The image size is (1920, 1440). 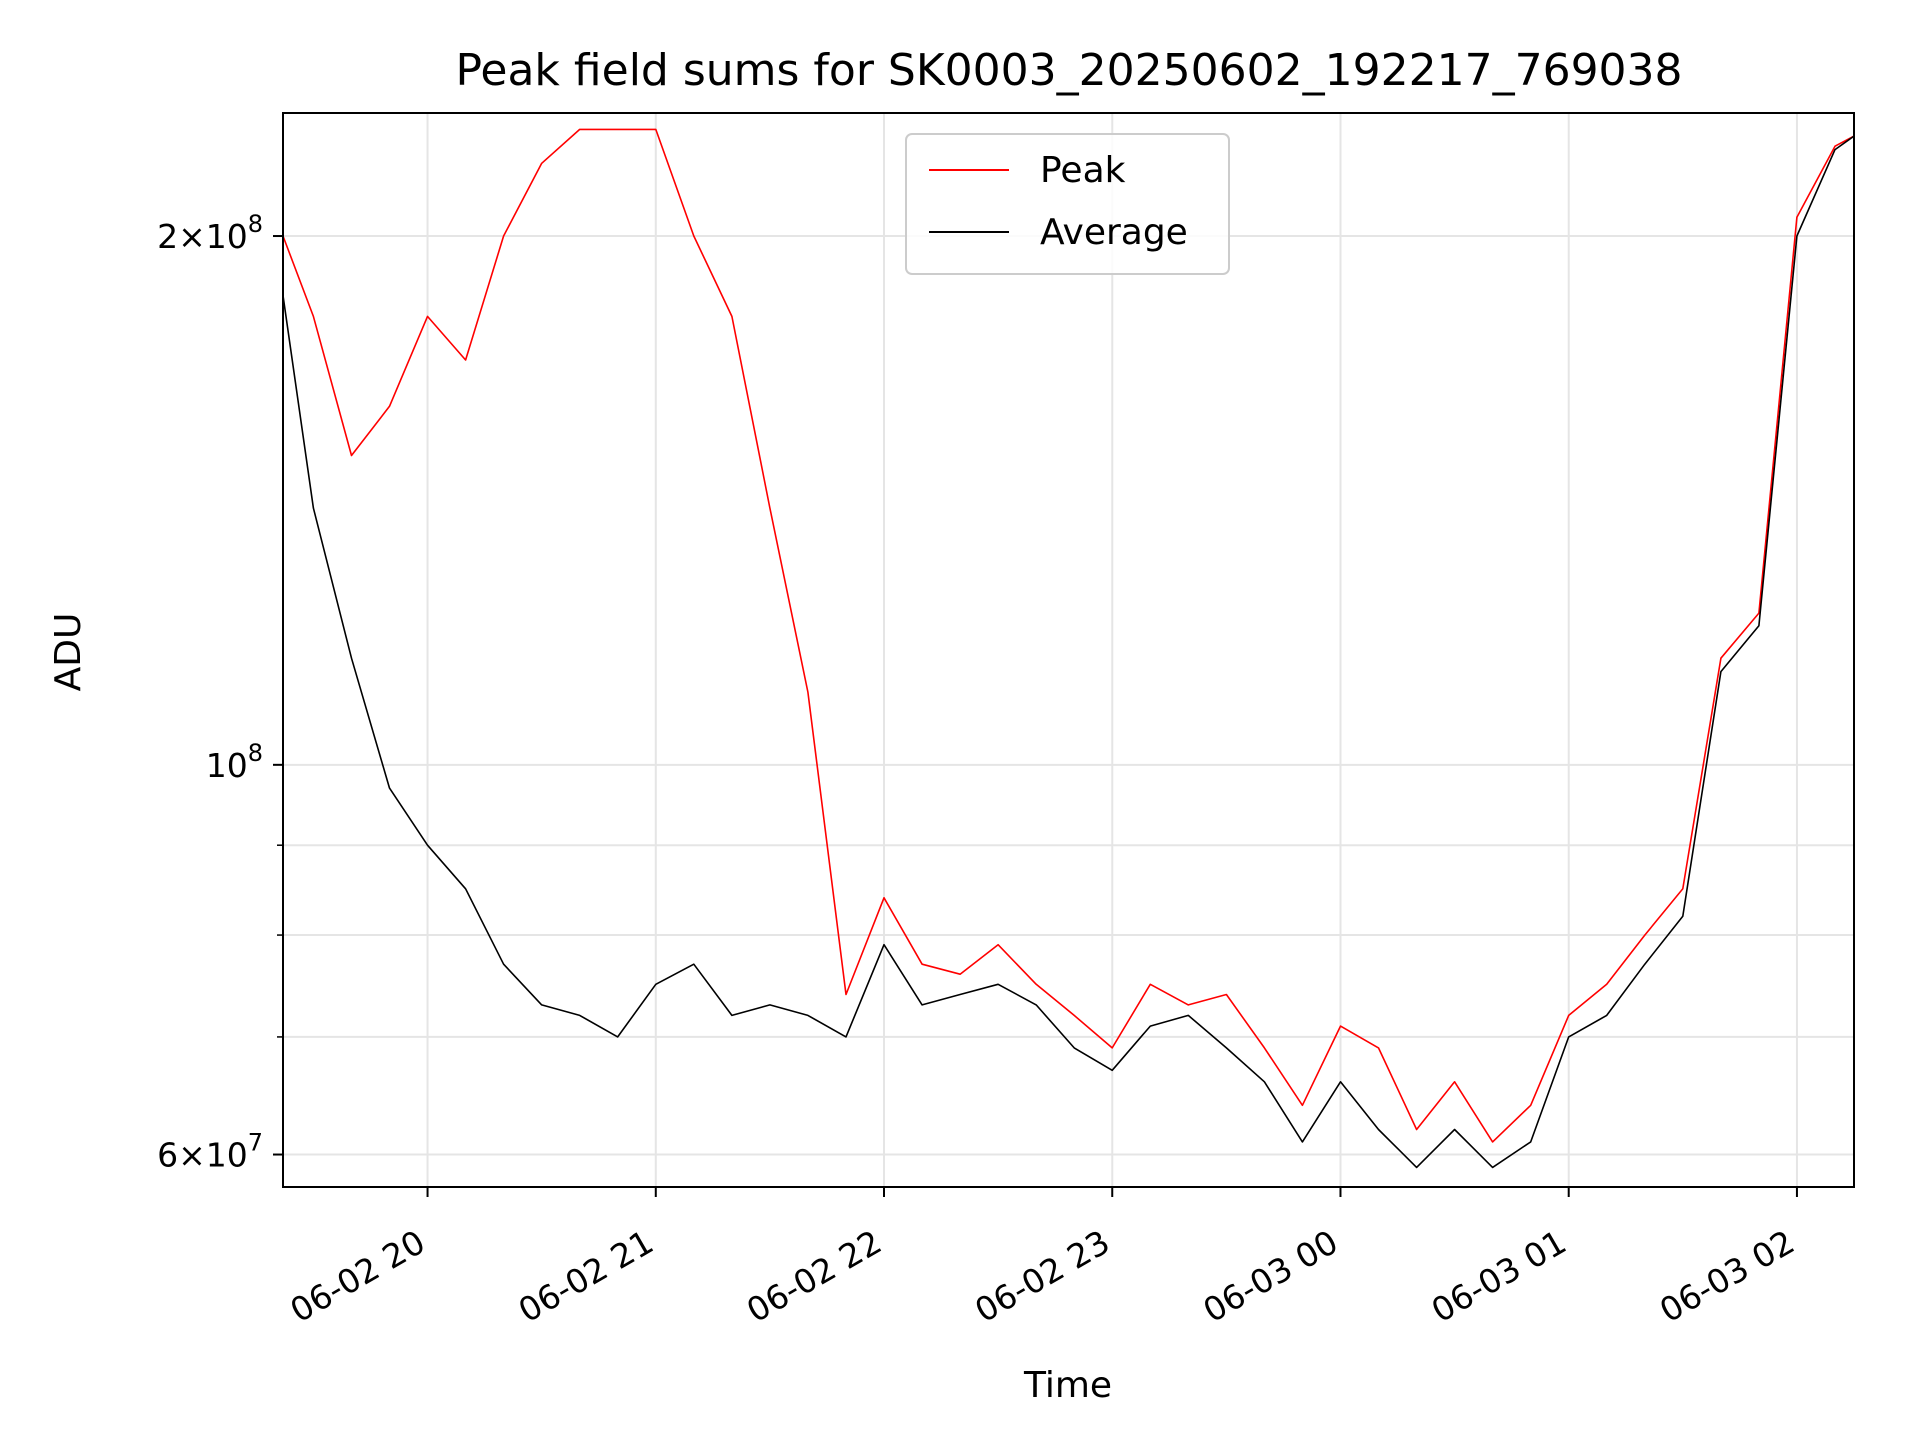 I want to click on y-axis-label: ADU, so click(x=68, y=652).